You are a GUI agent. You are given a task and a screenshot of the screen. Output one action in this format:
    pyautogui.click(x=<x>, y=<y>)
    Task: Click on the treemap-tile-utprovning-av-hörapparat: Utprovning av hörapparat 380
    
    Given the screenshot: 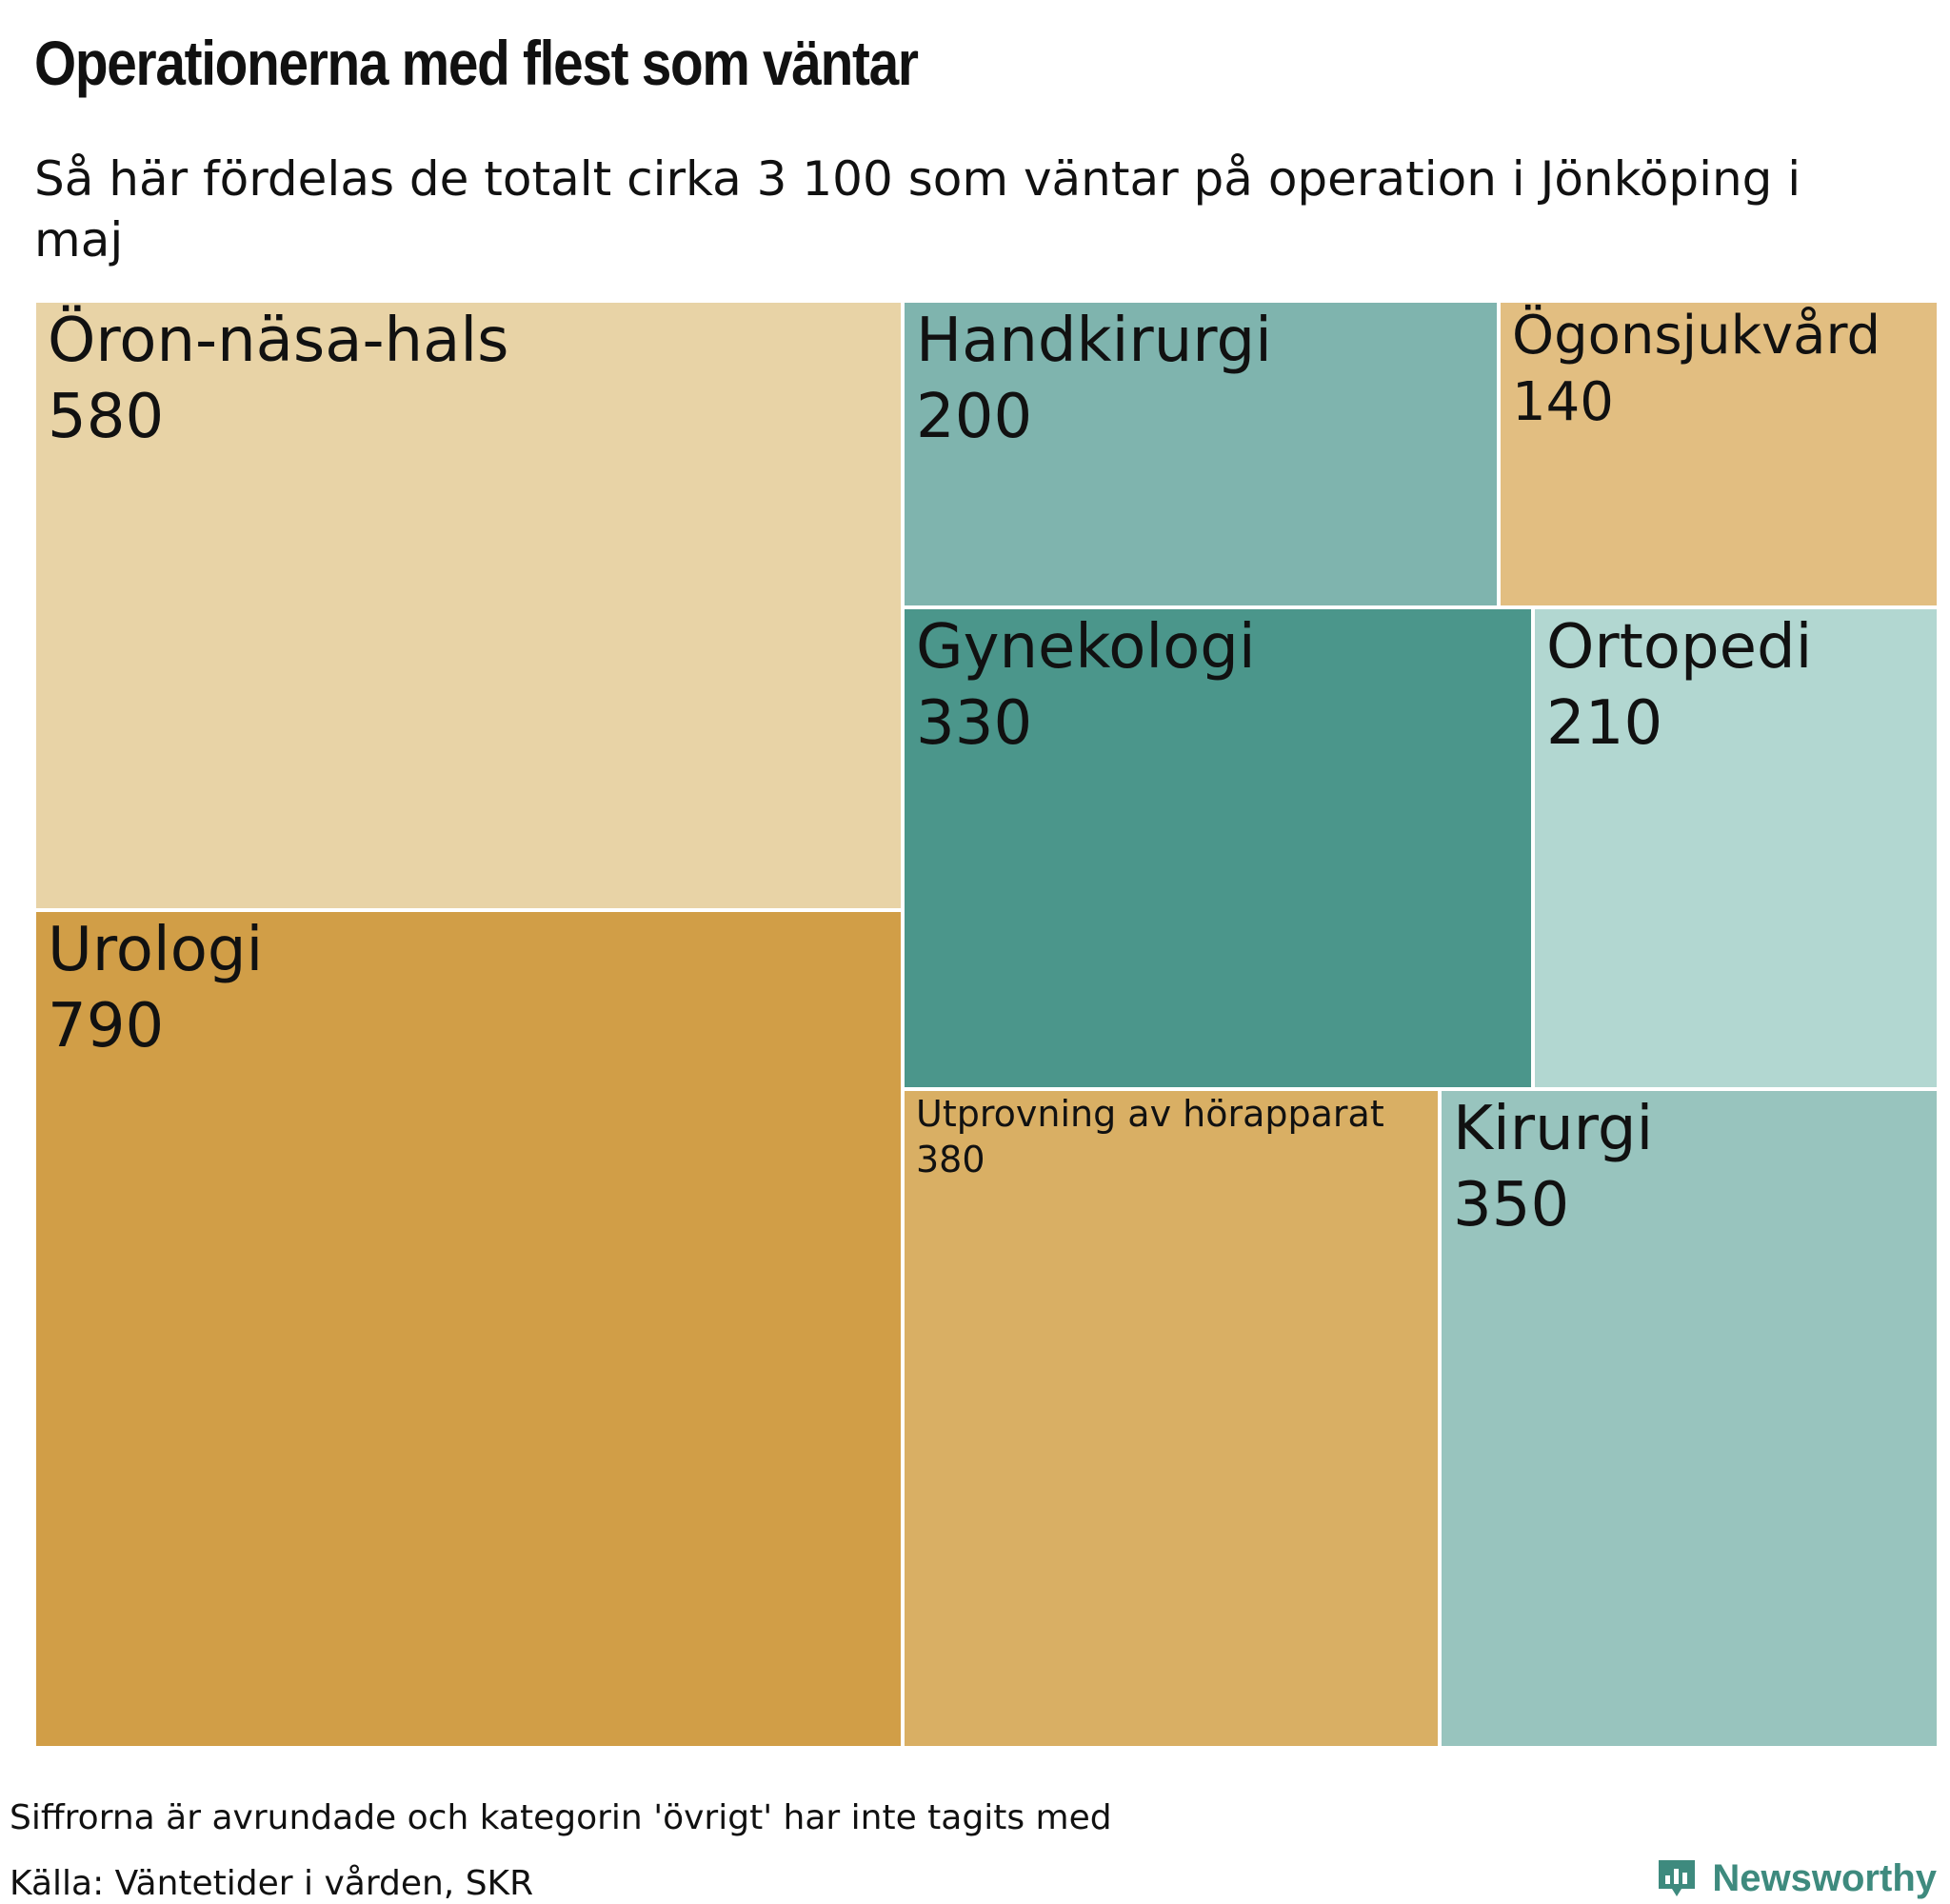 What is the action you would take?
    pyautogui.click(x=1171, y=1418)
    